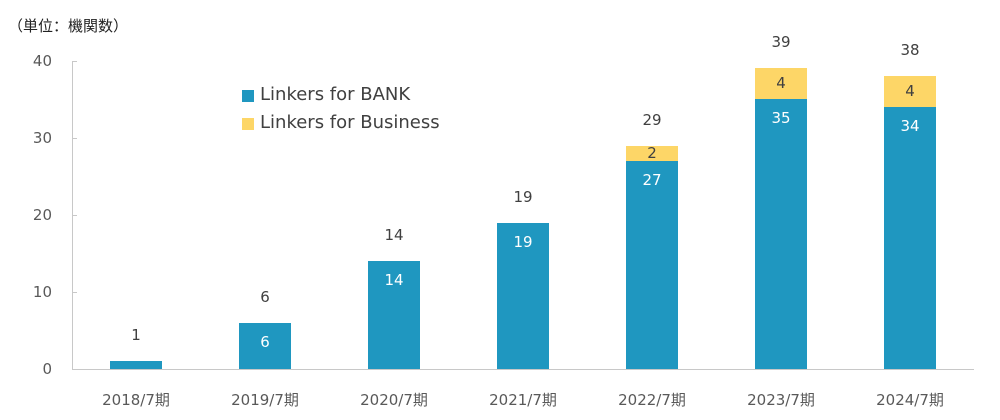 The height and width of the screenshot is (420, 1000). What do you see at coordinates (910, 400) in the screenshot?
I see `x-tick-label: 2024/7期` at bounding box center [910, 400].